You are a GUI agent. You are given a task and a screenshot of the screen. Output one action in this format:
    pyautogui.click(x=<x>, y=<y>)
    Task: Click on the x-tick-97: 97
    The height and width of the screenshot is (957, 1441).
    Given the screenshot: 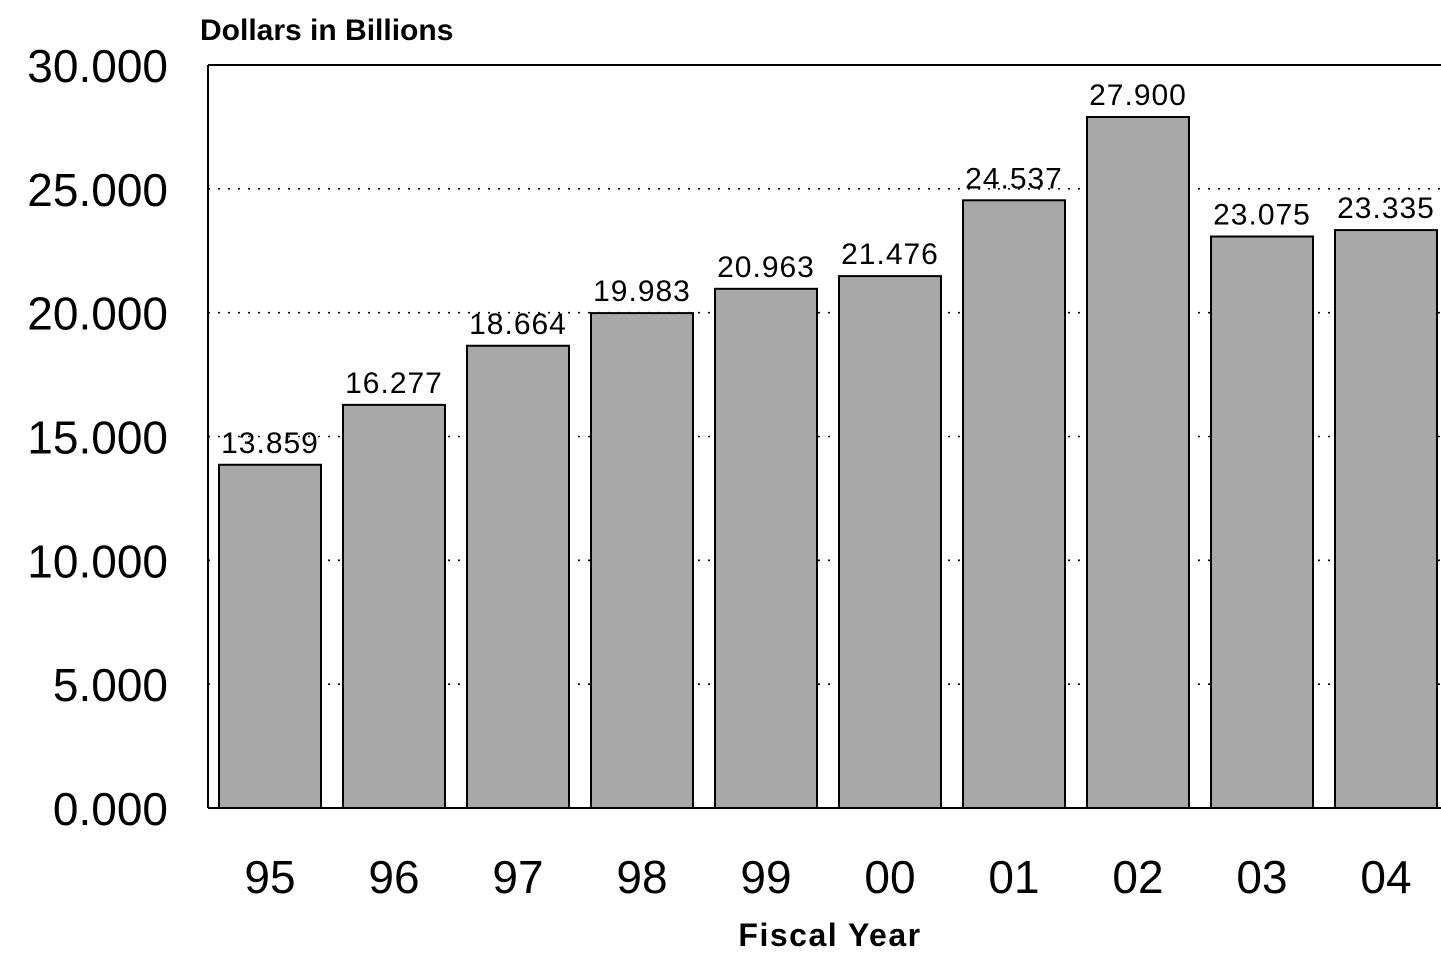 What is the action you would take?
    pyautogui.click(x=517, y=877)
    